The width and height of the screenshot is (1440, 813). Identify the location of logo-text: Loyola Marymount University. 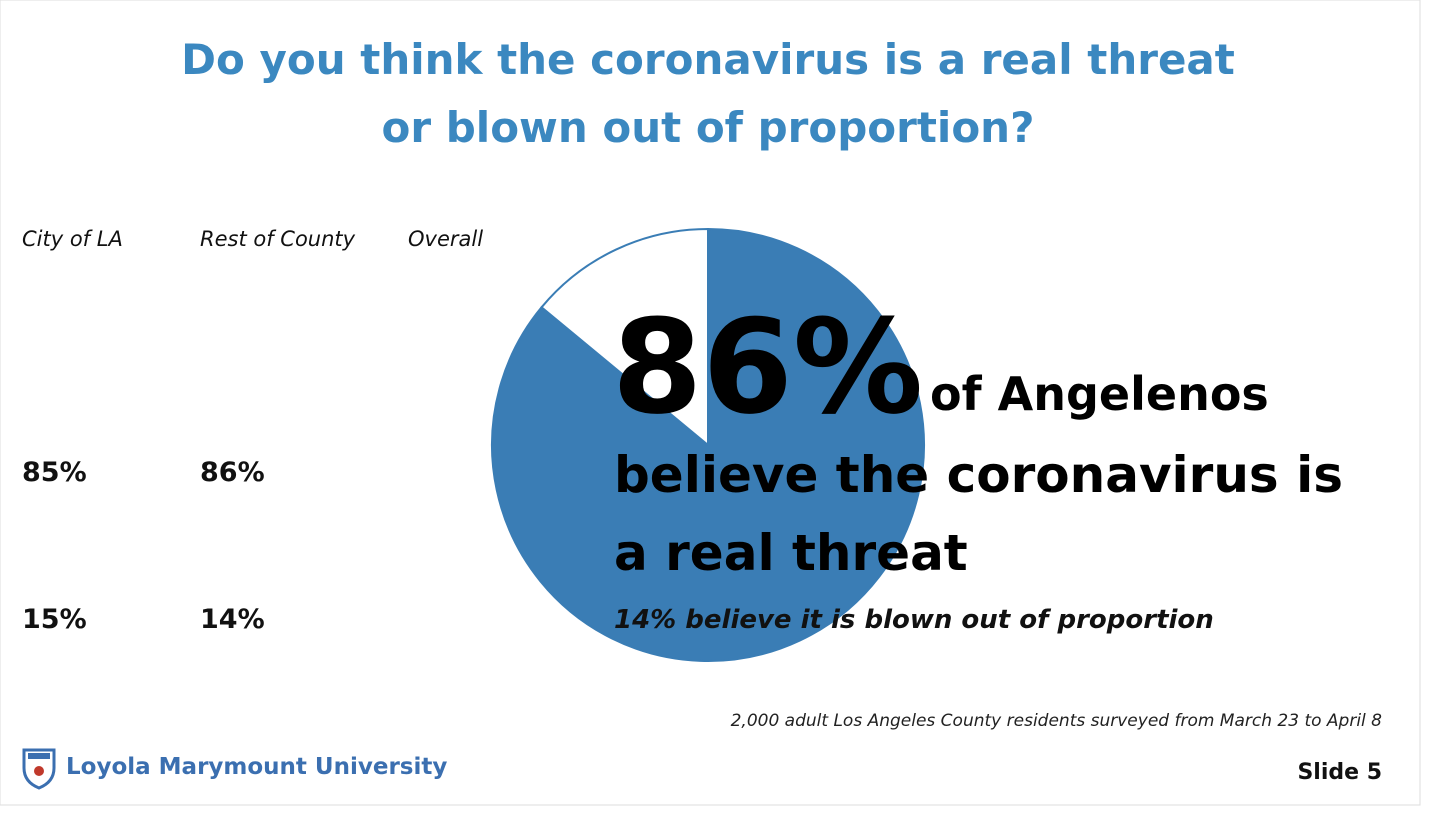
(256, 767).